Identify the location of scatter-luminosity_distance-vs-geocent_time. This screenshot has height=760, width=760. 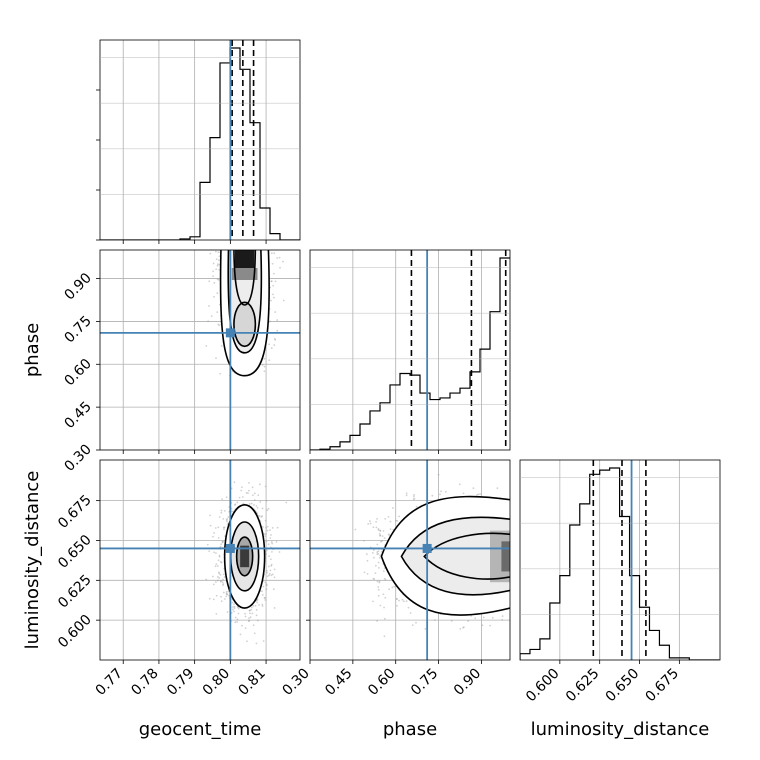
(200, 560).